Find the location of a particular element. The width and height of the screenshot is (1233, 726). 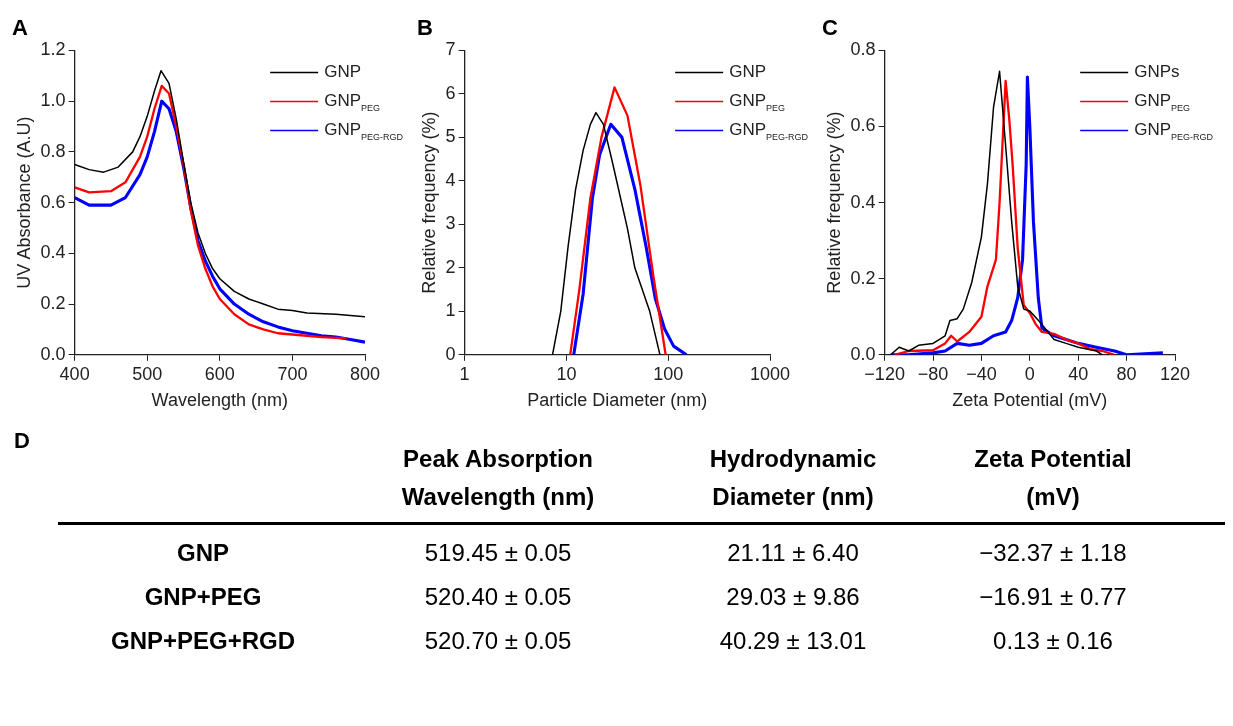

category-label: Hydrodynamic Diameter (nm) is located at coordinates (793, 478).